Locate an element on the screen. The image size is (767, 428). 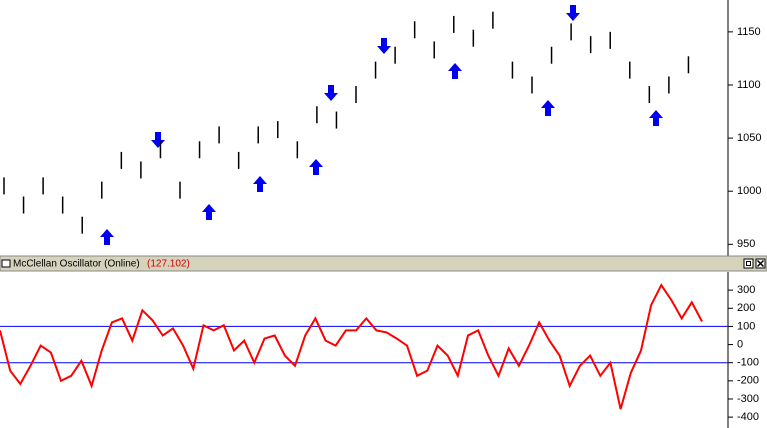
y-tick-label: 1050 is located at coordinates (749, 138).